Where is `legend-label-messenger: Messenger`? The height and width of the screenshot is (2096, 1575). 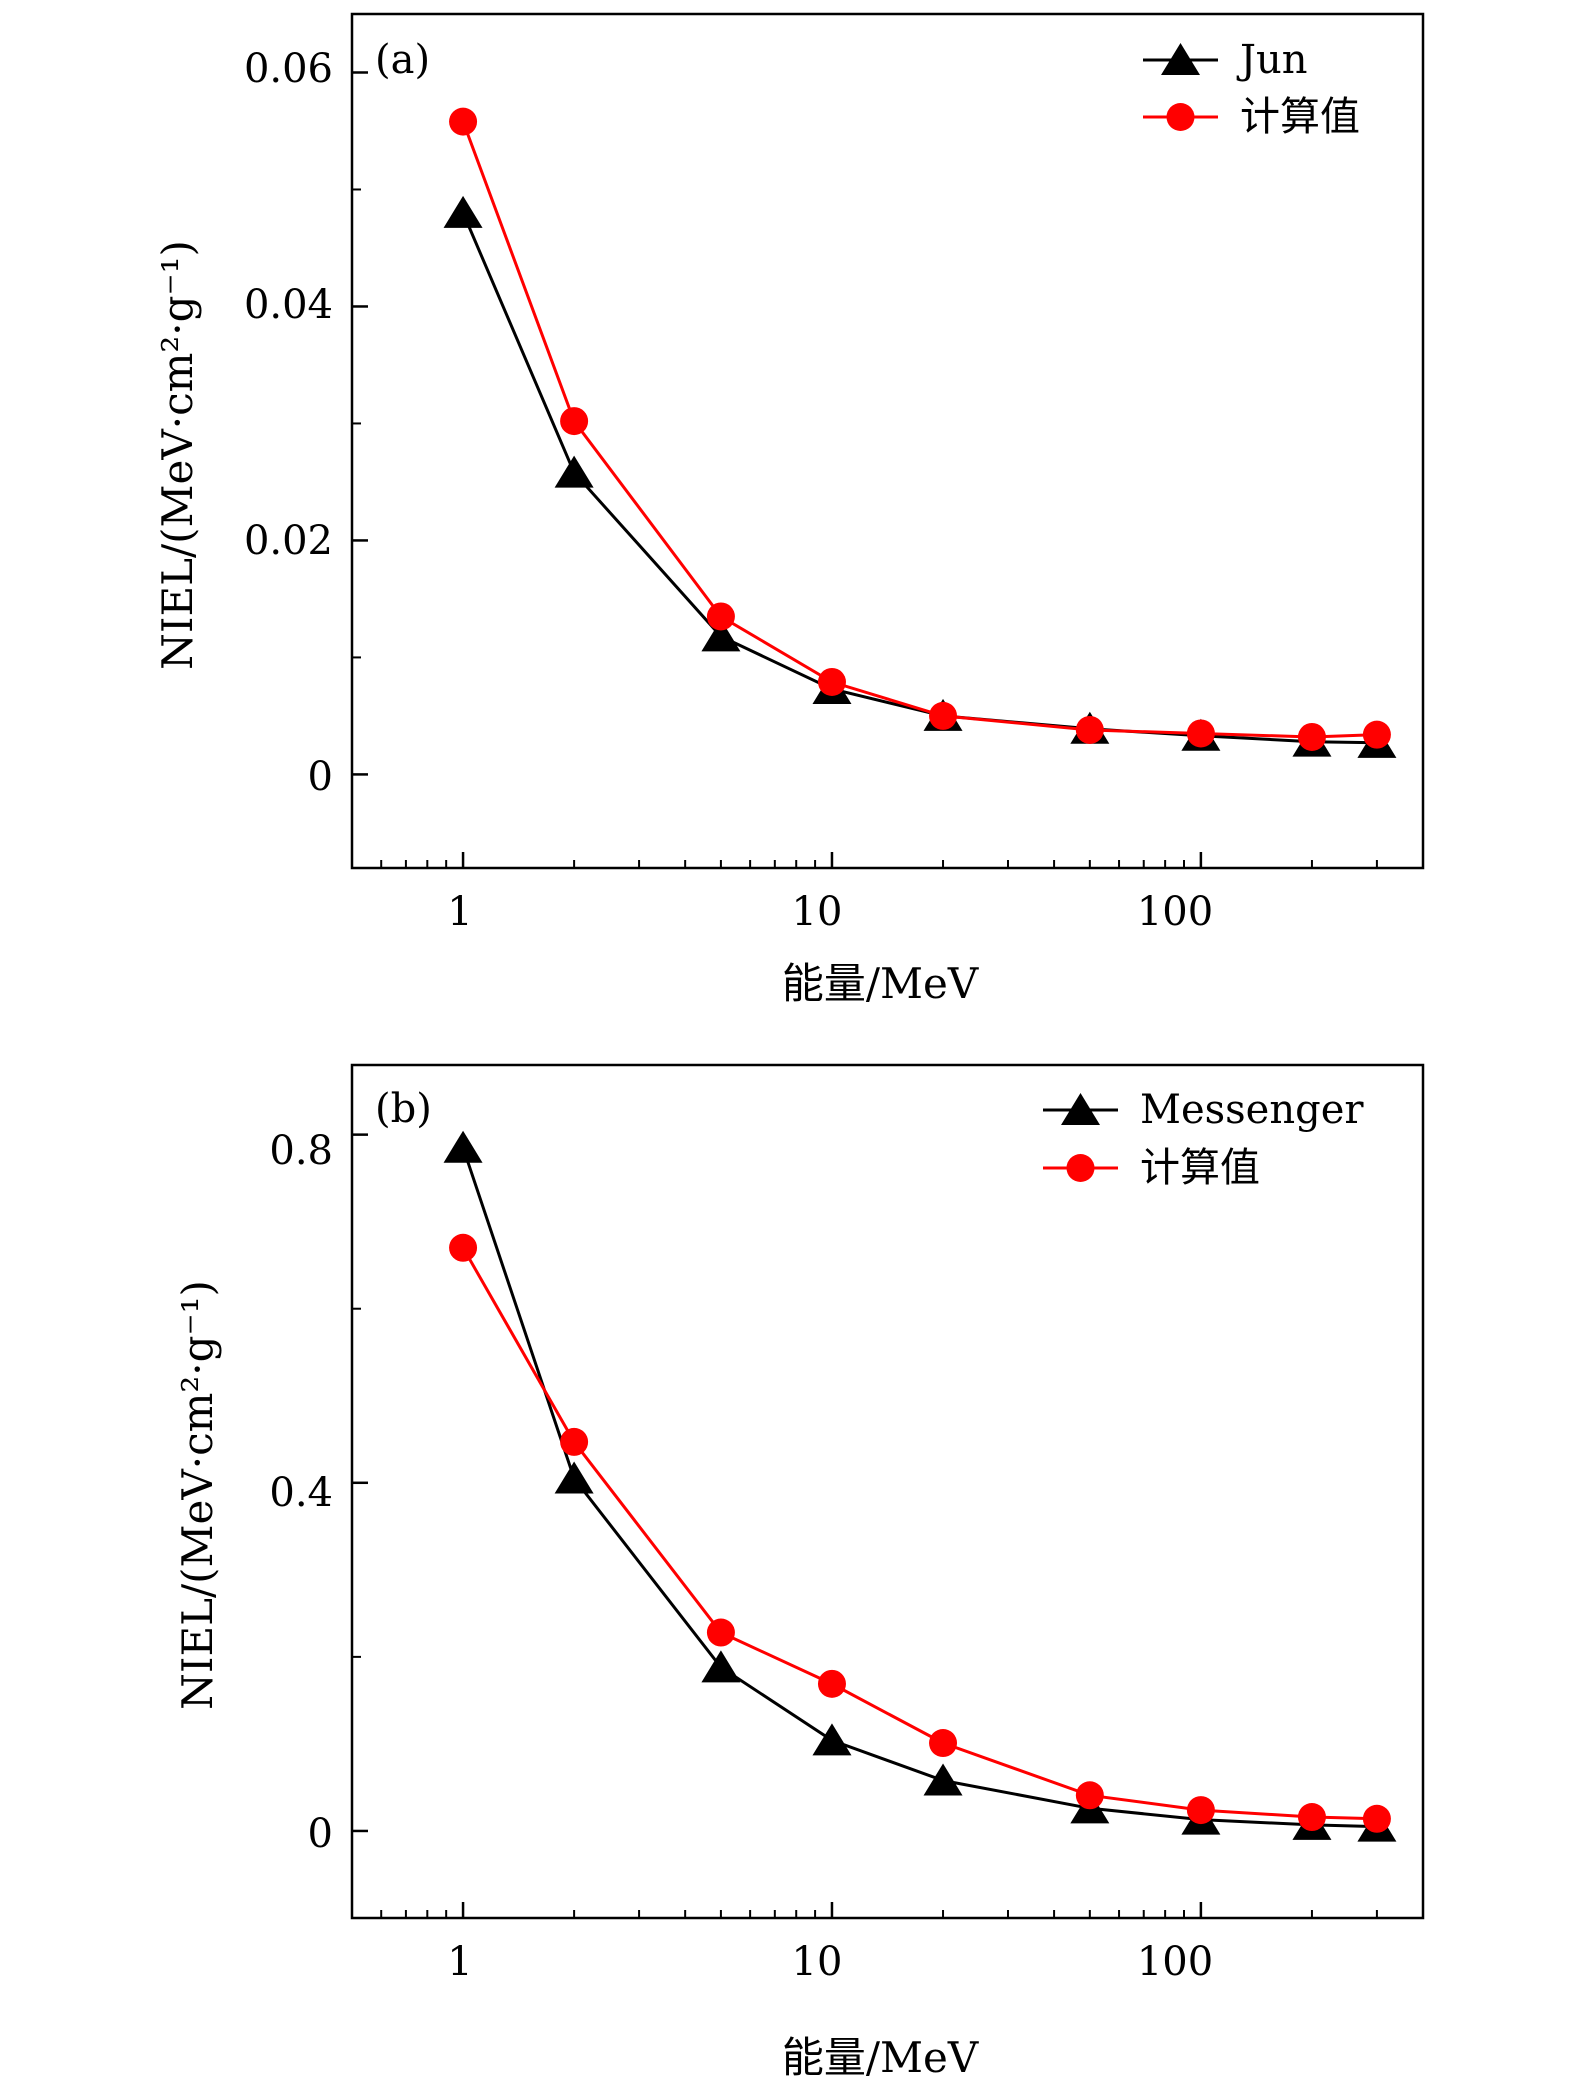 legend-label-messenger: Messenger is located at coordinates (1252, 1110).